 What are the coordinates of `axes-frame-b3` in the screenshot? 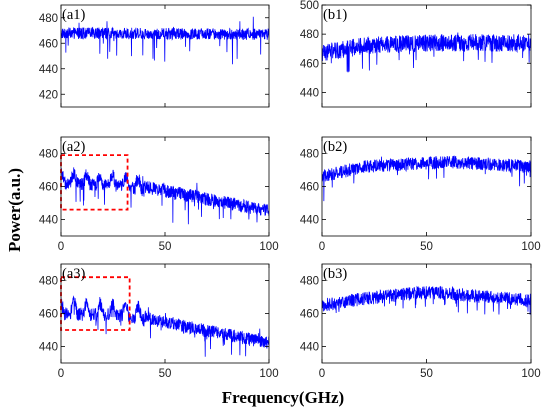 It's located at (426, 313).